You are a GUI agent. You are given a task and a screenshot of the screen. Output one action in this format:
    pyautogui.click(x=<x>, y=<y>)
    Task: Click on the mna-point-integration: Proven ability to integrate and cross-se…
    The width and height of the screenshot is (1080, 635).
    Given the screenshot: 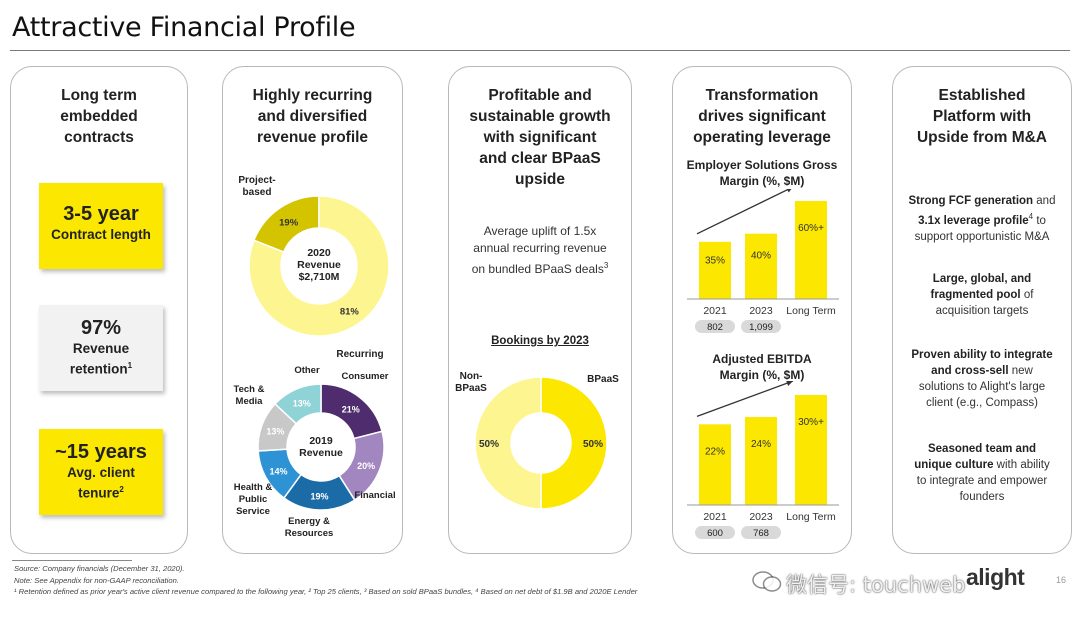 What is the action you would take?
    pyautogui.click(x=982, y=379)
    